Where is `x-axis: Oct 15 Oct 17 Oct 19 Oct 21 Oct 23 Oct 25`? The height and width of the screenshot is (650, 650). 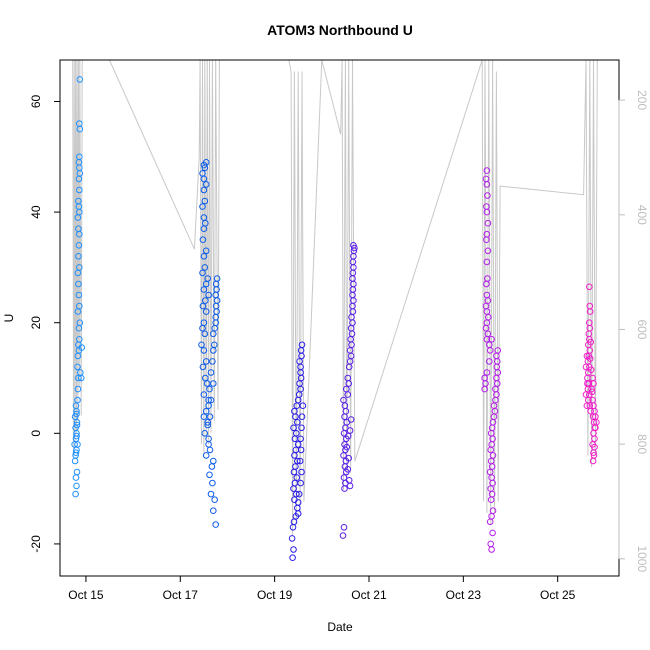
x-axis: Oct 15 Oct 17 Oct 19 Oct 21 Oct 23 Oct 25 is located at coordinates (322, 588).